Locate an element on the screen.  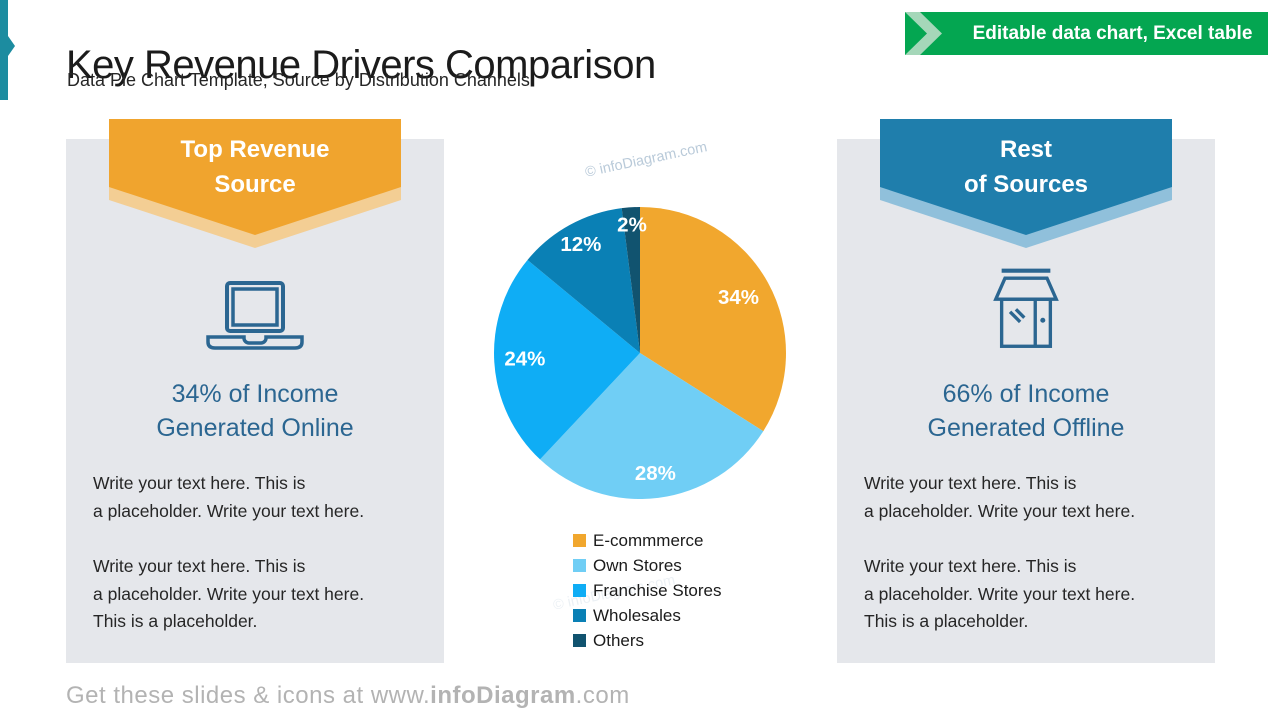
pie-data-label: 24% is located at coordinates (524, 359).